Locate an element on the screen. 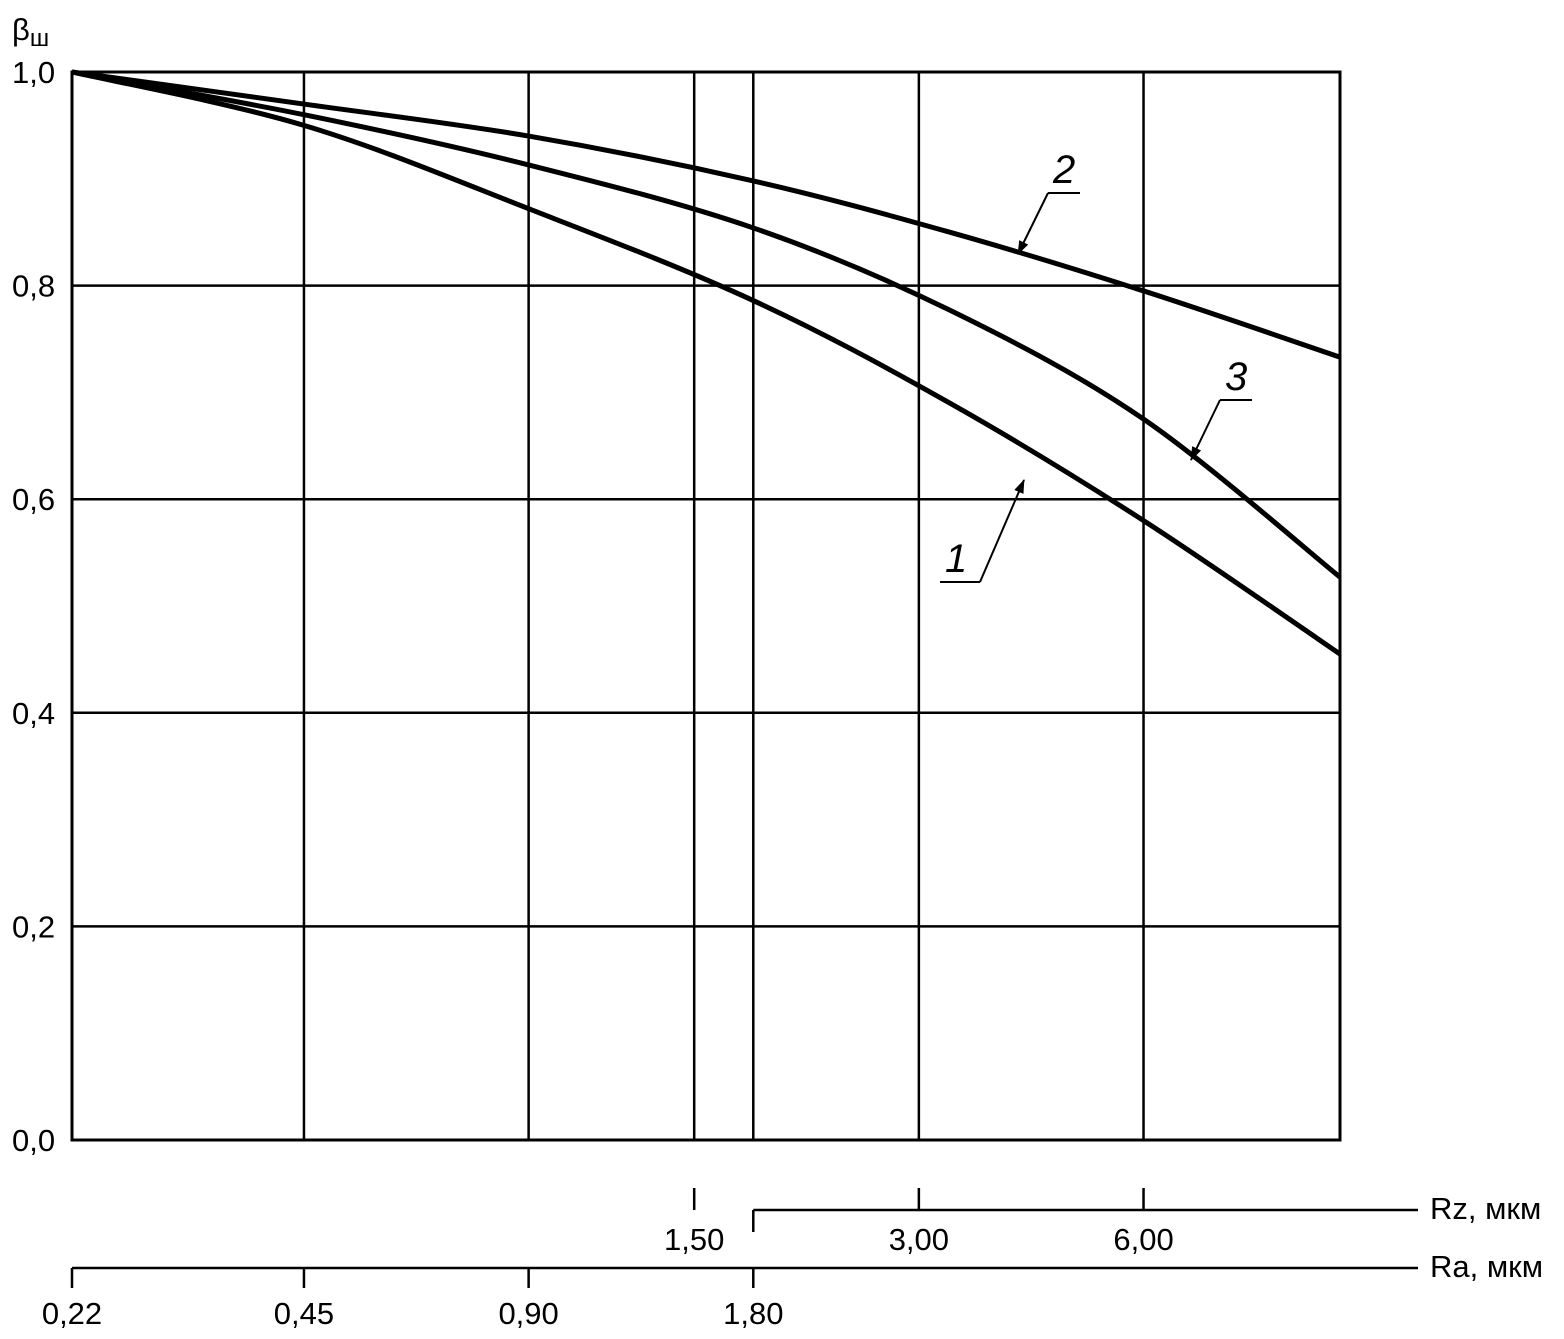 This screenshot has width=1564, height=1339. y-tick-label: 0,0 is located at coordinates (33, 1140).